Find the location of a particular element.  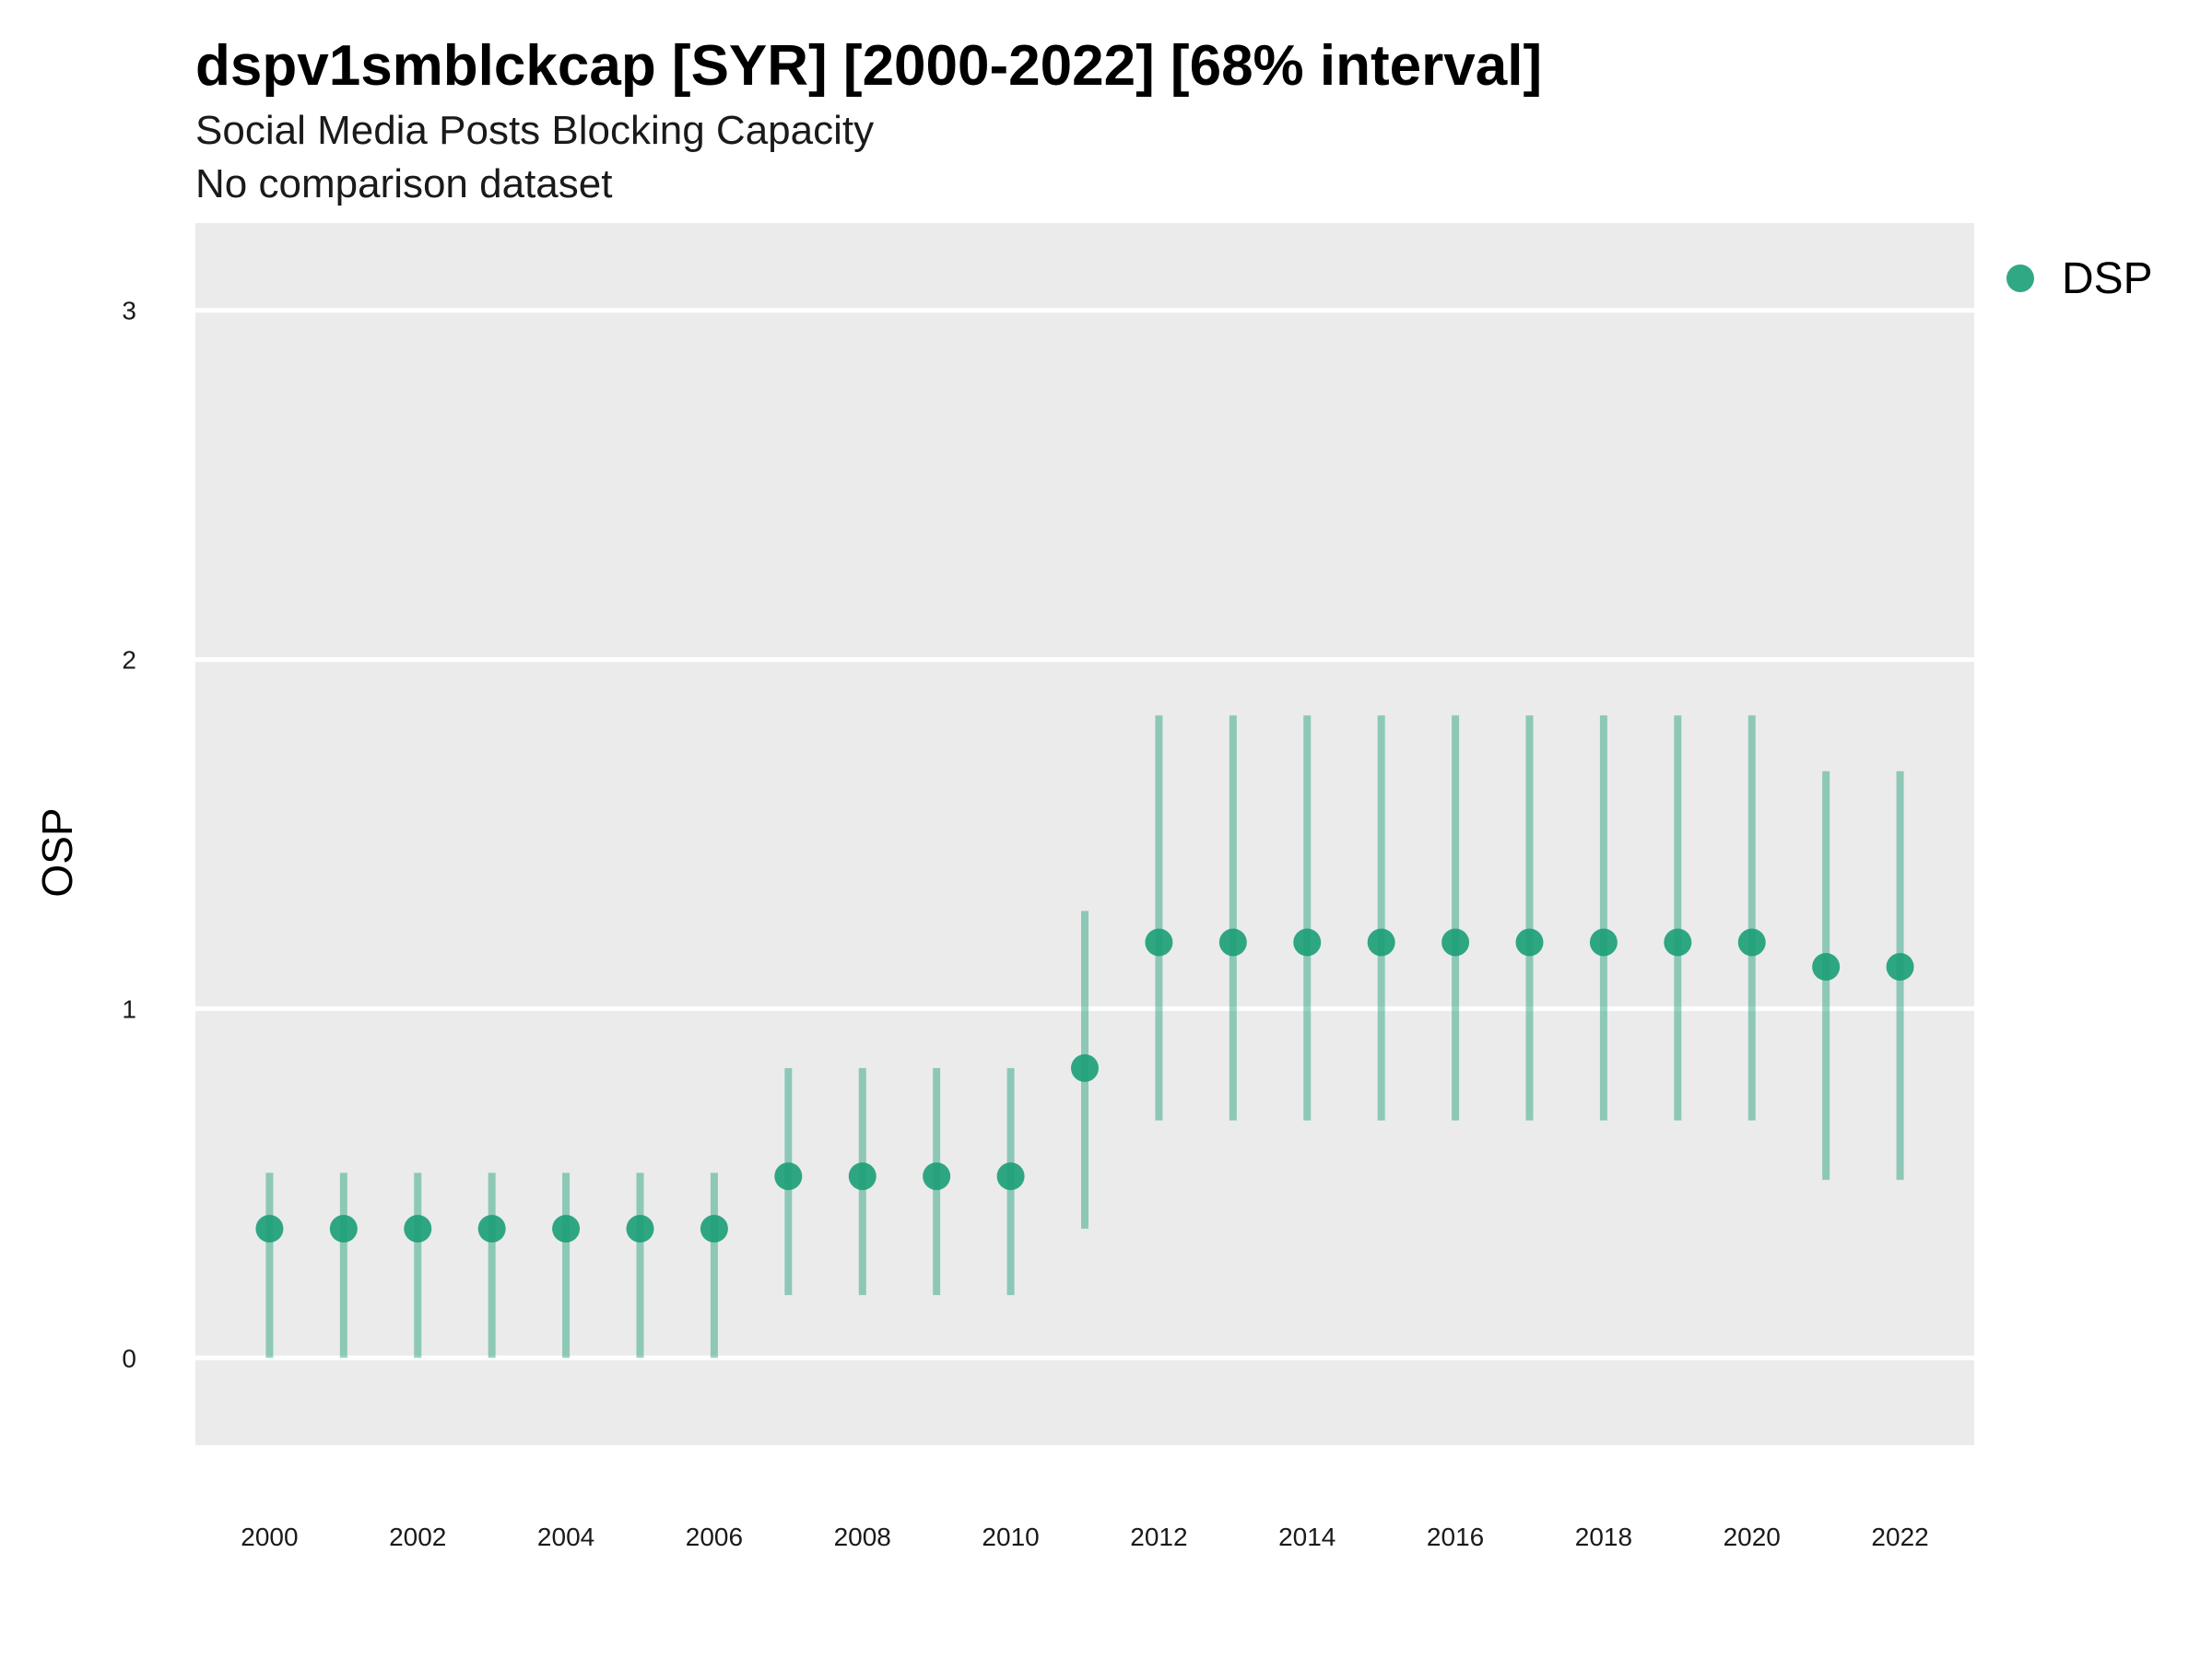

data-point-2012 is located at coordinates (1159, 942).